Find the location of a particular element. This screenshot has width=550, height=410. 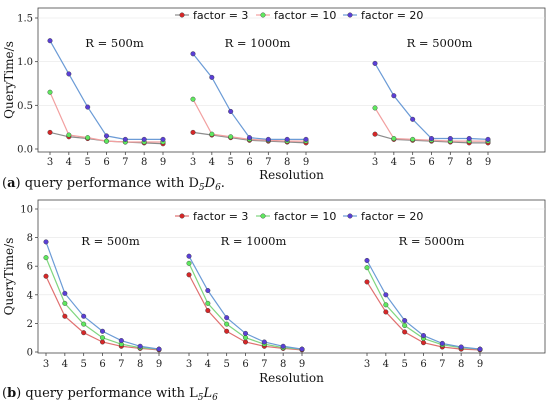

y-tick-label: 1.0 is located at coordinates (25, 62).